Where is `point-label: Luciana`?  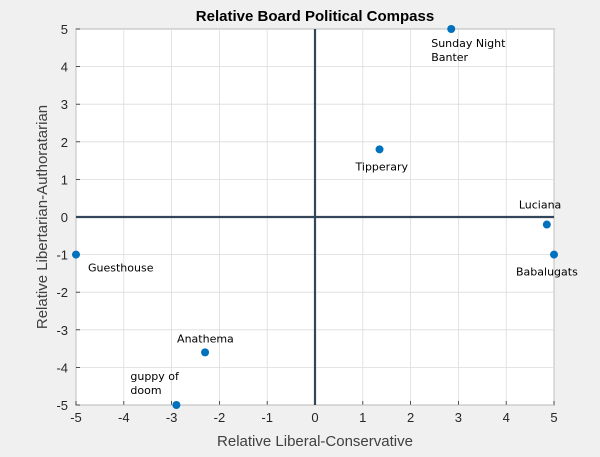
point-label: Luciana is located at coordinates (540, 205).